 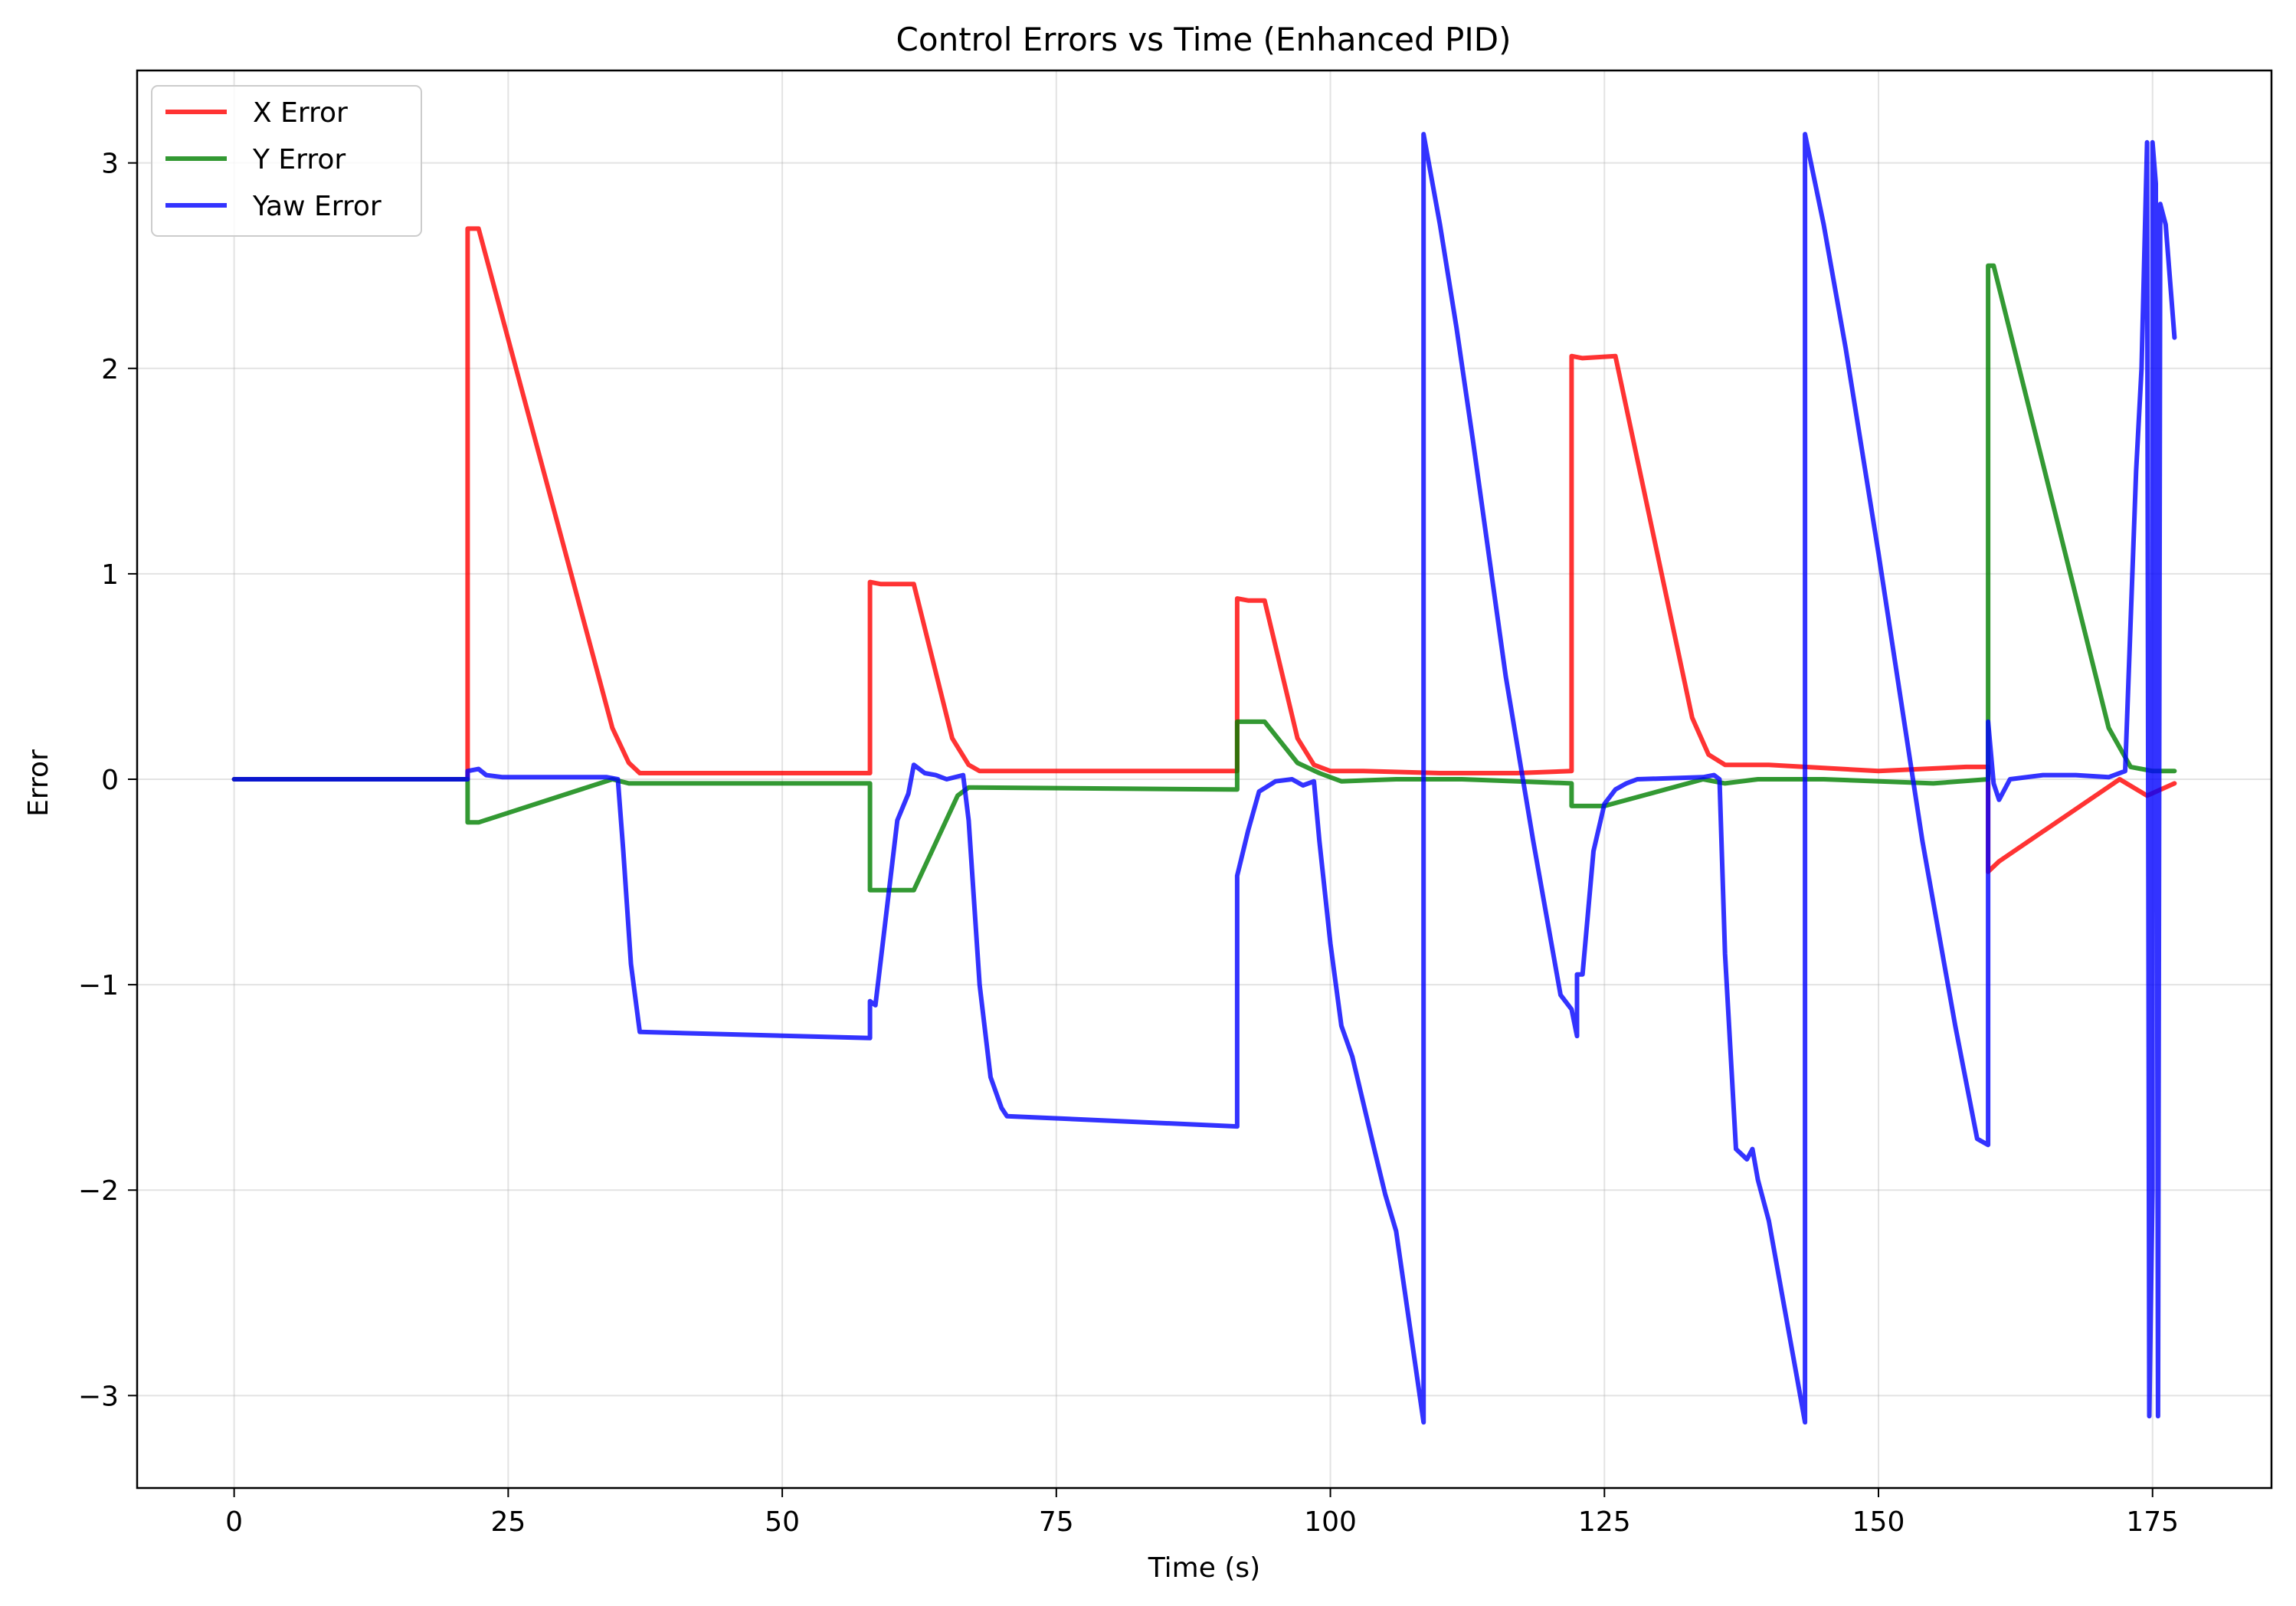 What do you see at coordinates (1878, 1522) in the screenshot?
I see `x-tick-label: 150` at bounding box center [1878, 1522].